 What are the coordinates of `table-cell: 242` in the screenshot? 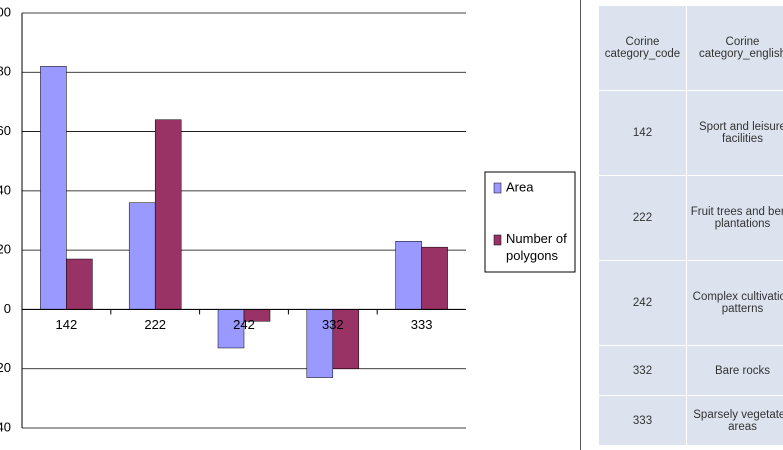 It's located at (642, 303).